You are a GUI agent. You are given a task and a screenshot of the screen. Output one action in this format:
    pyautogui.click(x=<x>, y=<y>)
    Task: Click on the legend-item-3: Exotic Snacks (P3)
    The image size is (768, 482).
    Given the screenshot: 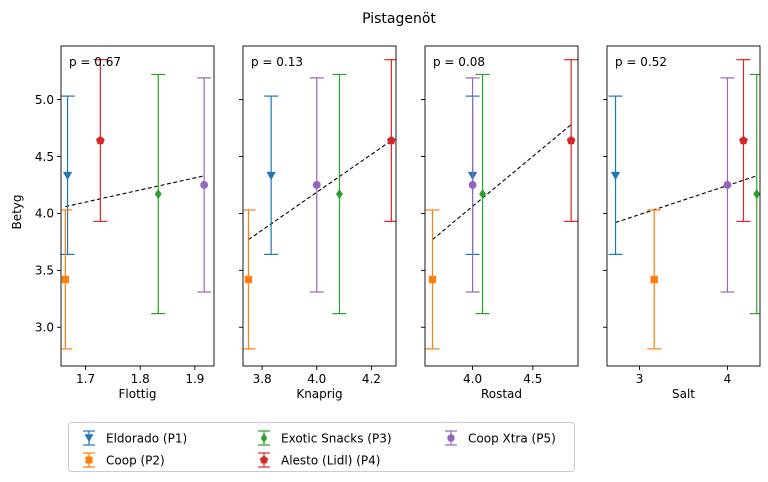 What is the action you would take?
    pyautogui.click(x=325, y=438)
    